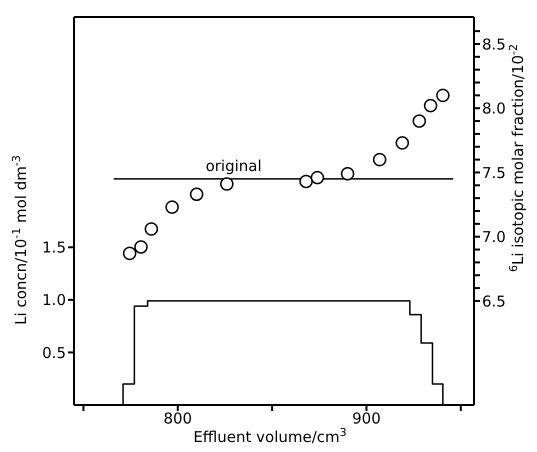 The height and width of the screenshot is (452, 537). Describe the element at coordinates (494, 301) in the screenshot. I see `y2-tick-label: 6.5` at that location.